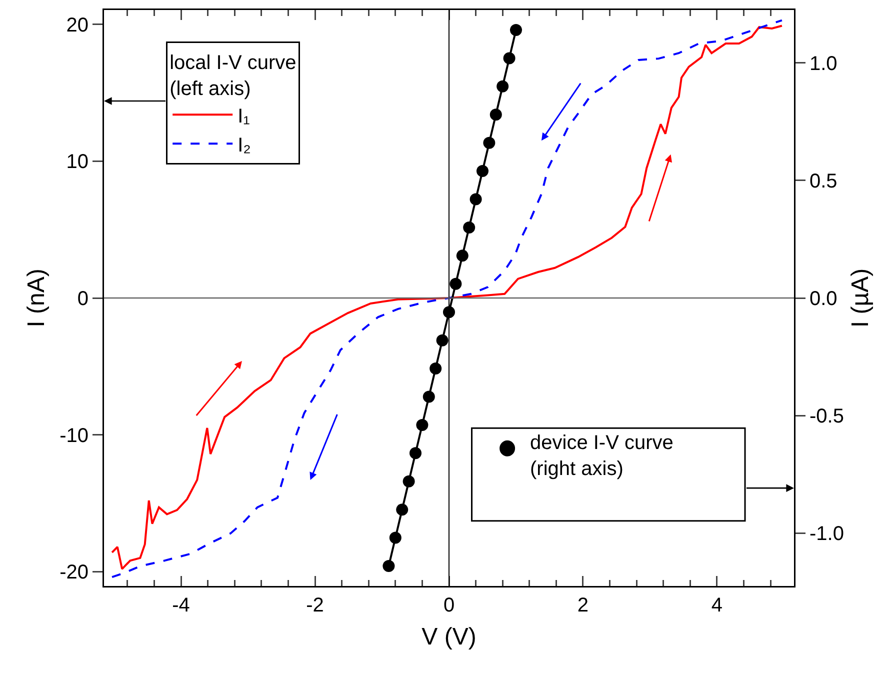  I want to click on y-tick-label: 0, so click(82, 299).